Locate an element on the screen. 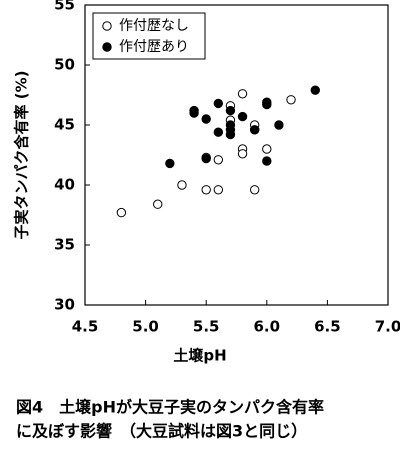  x-tick-label: 5.5 is located at coordinates (206, 327).